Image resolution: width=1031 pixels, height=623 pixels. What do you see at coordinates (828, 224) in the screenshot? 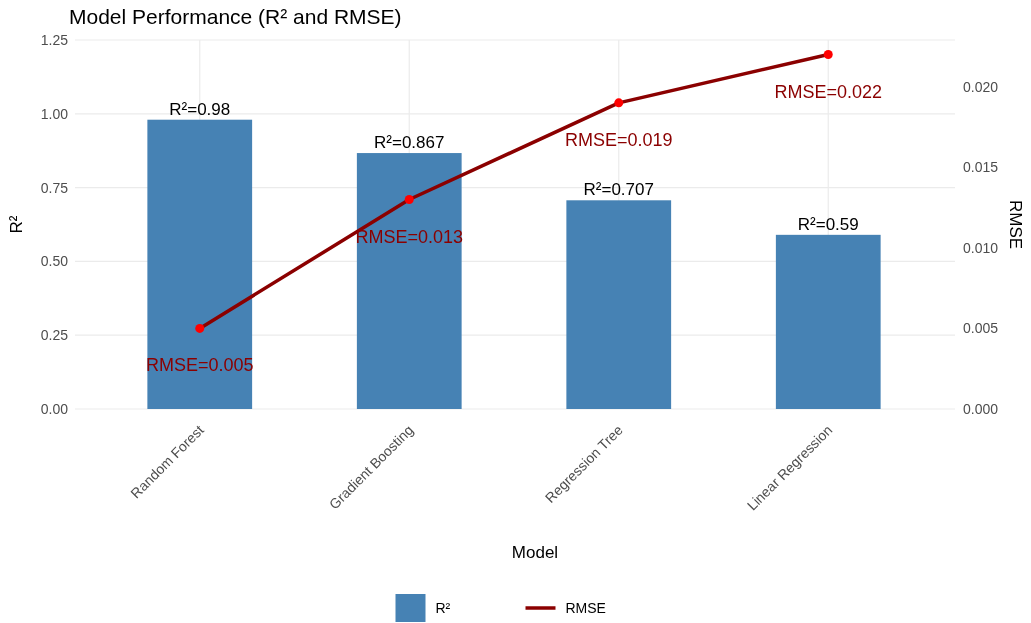
I see `data-label: R²=0.59` at bounding box center [828, 224].